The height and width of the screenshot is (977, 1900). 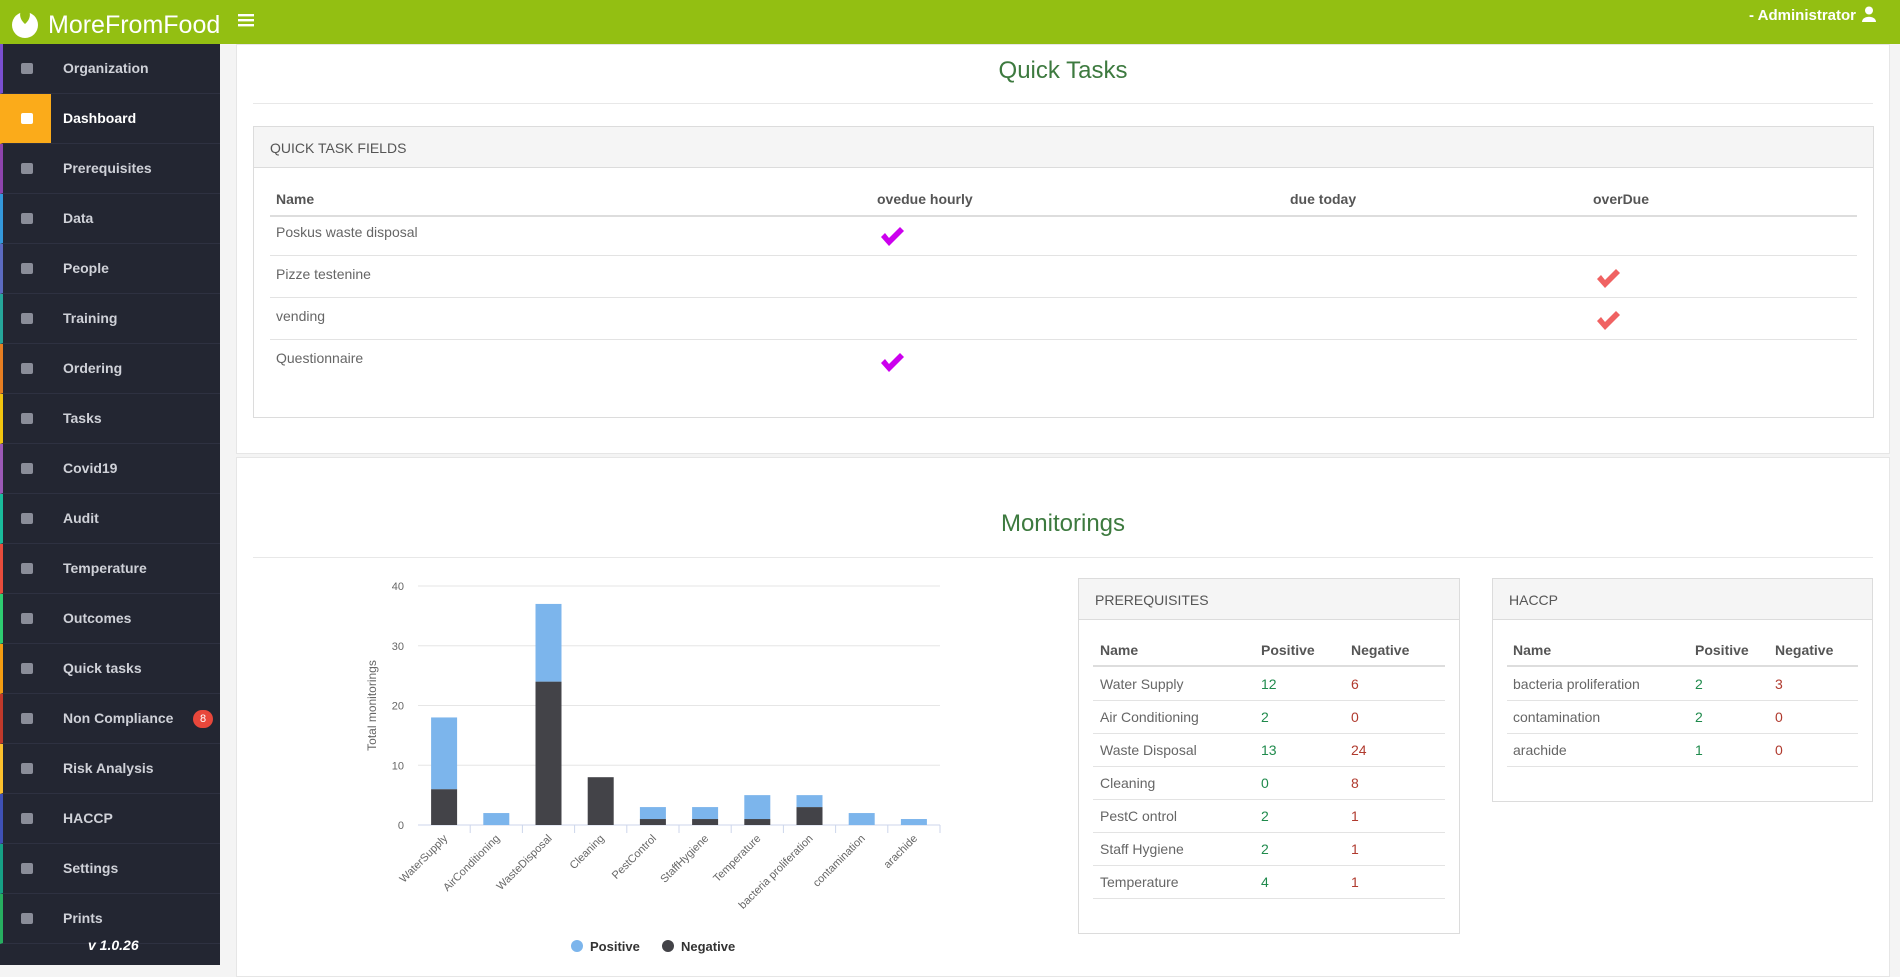 What do you see at coordinates (1149, 717) in the screenshot?
I see `row-name: Air Conditioning` at bounding box center [1149, 717].